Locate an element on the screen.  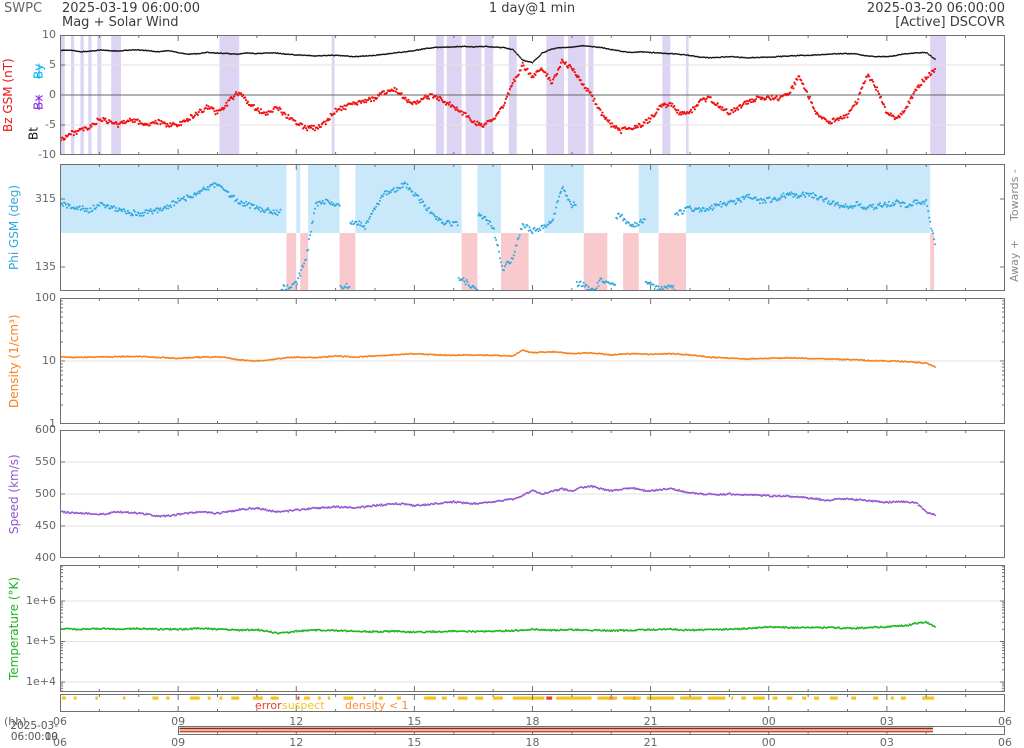
plot-end-time: 2025-03-20 06:00:00 is located at coordinates (935, 8).